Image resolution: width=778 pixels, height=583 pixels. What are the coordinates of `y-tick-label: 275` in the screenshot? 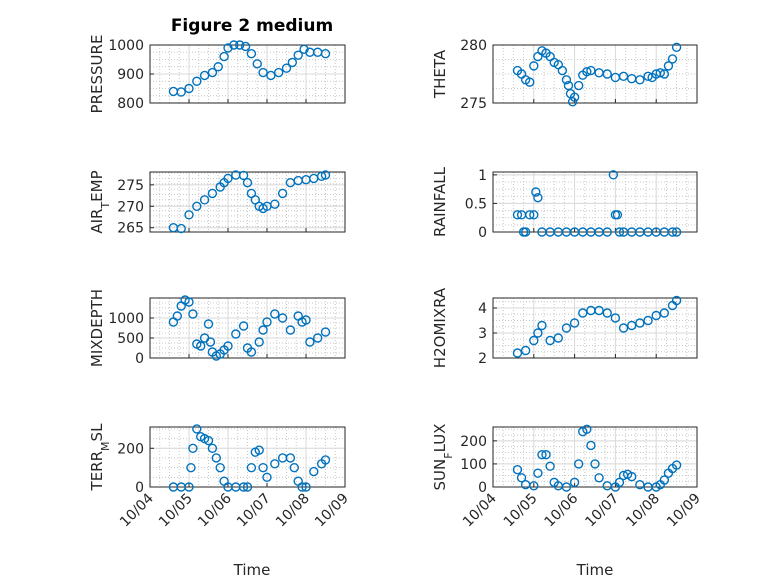 It's located at (130, 186).